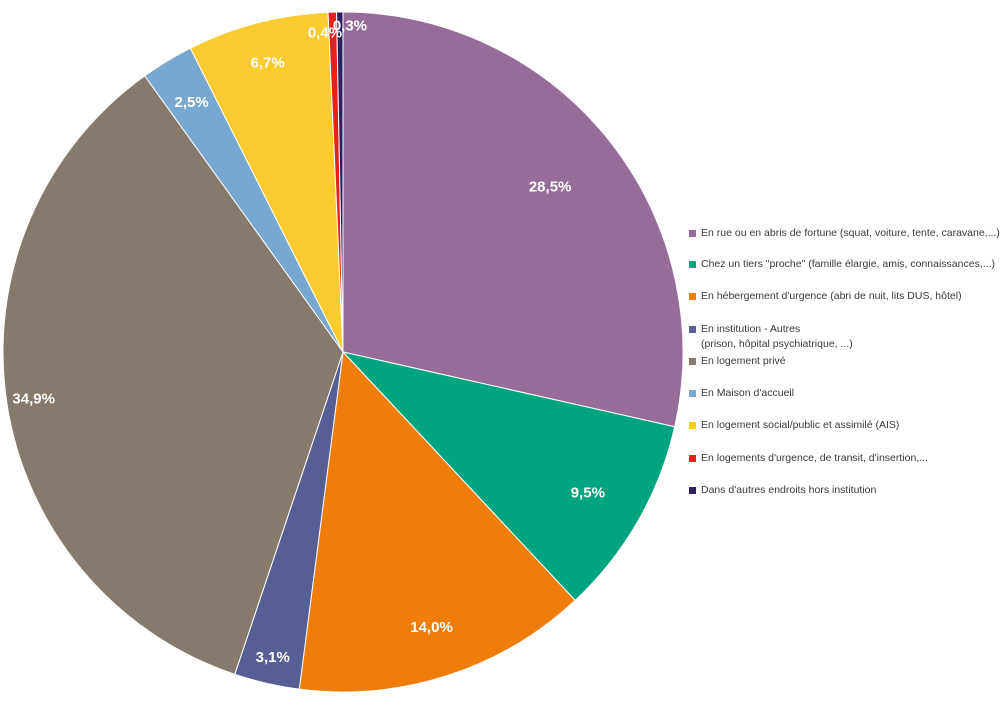 The height and width of the screenshot is (705, 1000). I want to click on slice-value-label: 28,5%, so click(550, 186).